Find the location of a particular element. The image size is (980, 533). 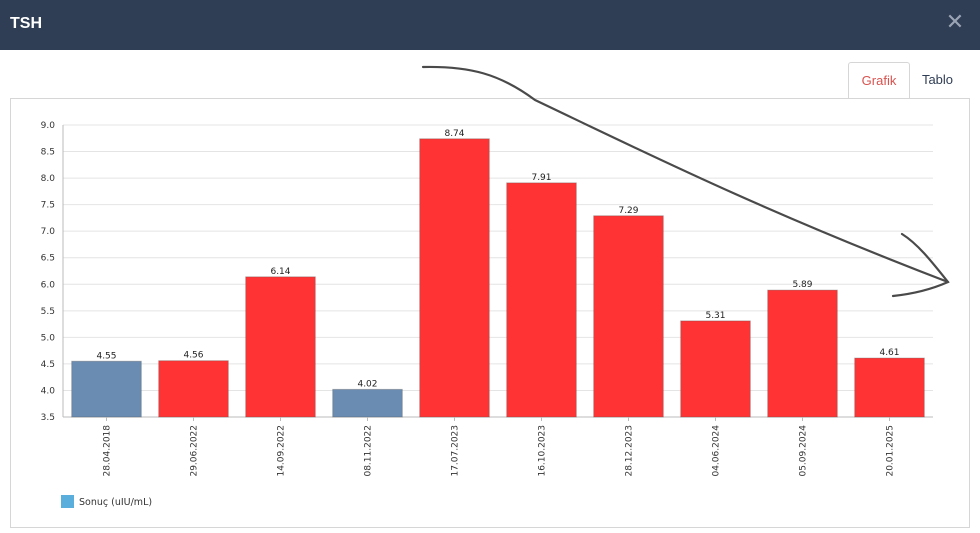

y-tick-label: 4.0 is located at coordinates (48, 391).